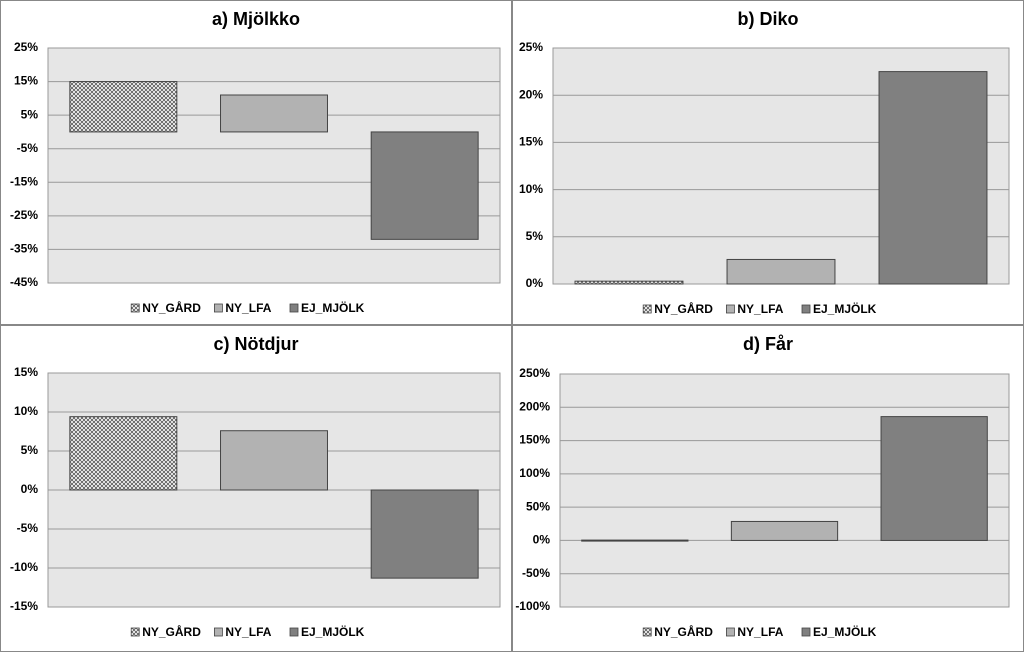  What do you see at coordinates (531, 94) in the screenshot?
I see `y-tick-label: 20%` at bounding box center [531, 94].